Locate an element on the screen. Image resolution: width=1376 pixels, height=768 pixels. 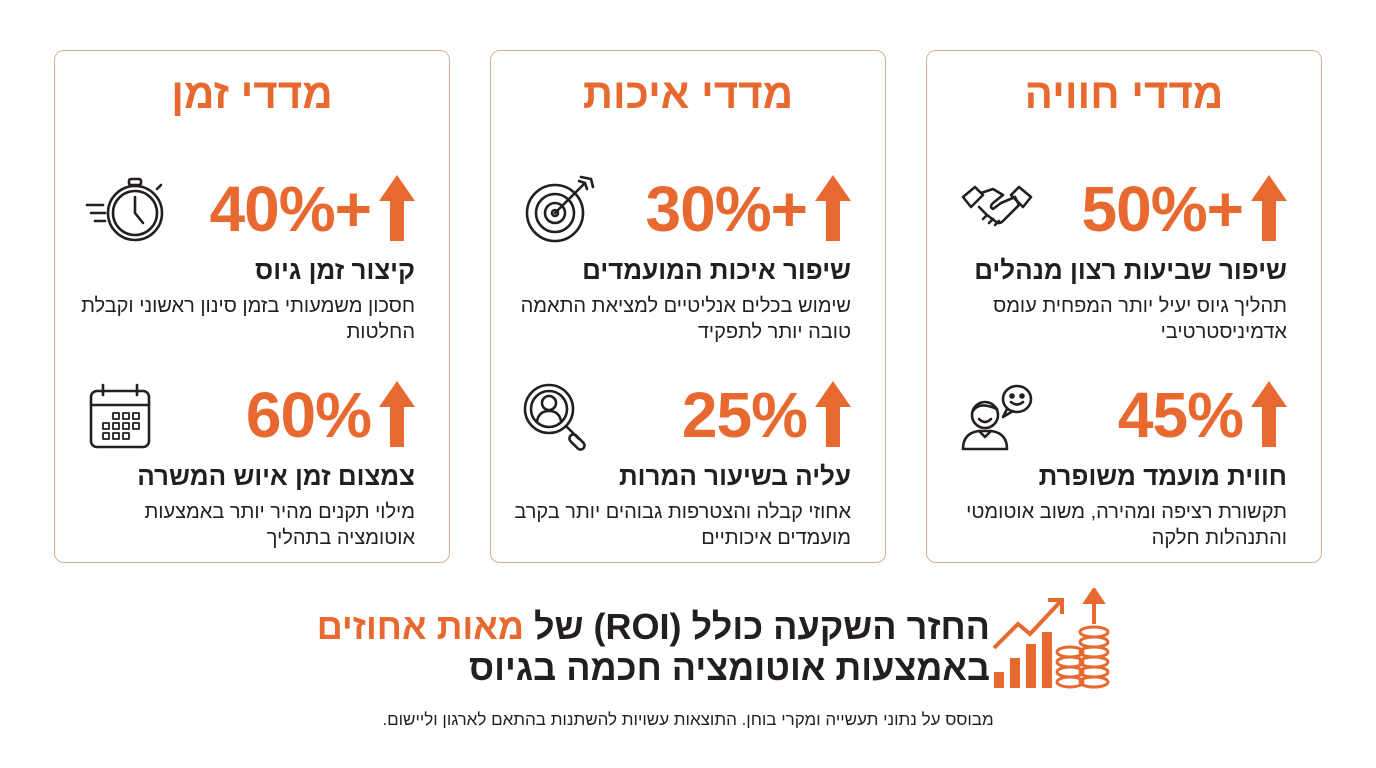
metric-heading: קיצור זמן גיוס is located at coordinates (335, 270).